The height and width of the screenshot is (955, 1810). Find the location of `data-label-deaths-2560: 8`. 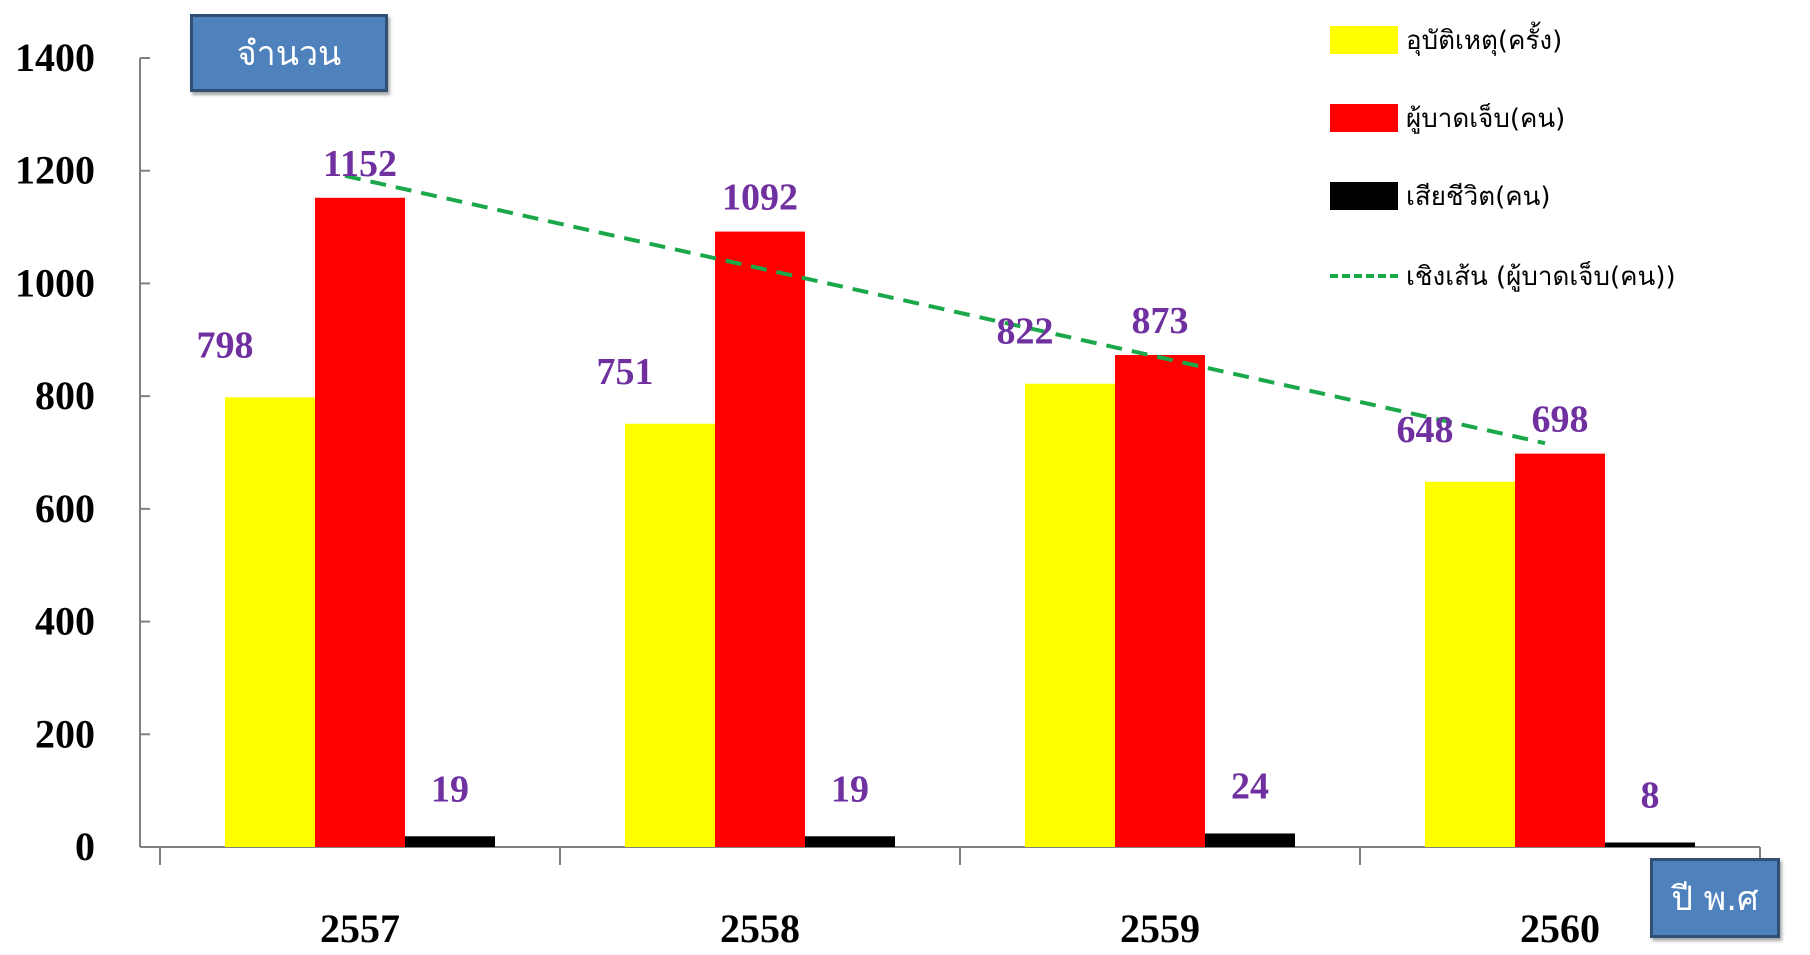

data-label-deaths-2560: 8 is located at coordinates (1650, 795).